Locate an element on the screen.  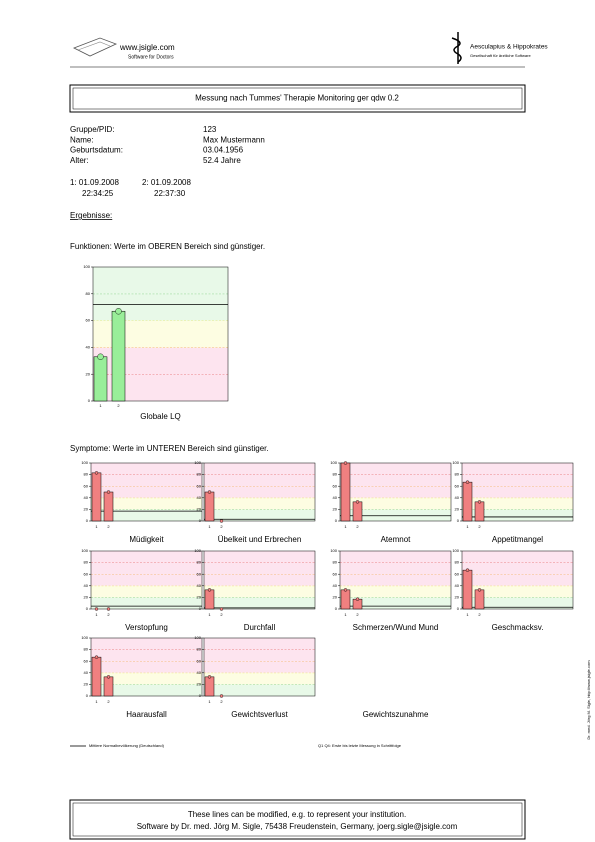
chart-title: Gewichtszunahme is located at coordinates (396, 714).